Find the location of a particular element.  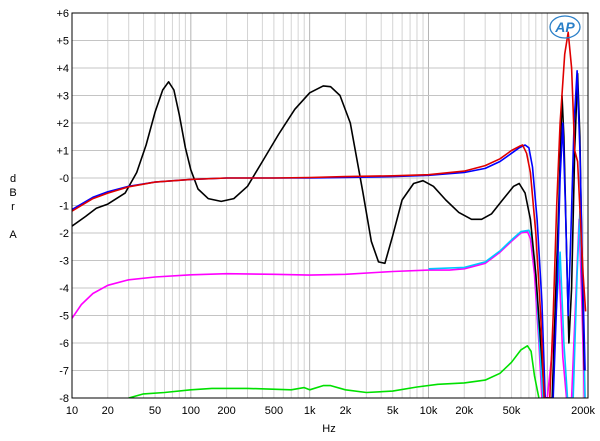

y-axis-label-letter: A is located at coordinates (13, 235).